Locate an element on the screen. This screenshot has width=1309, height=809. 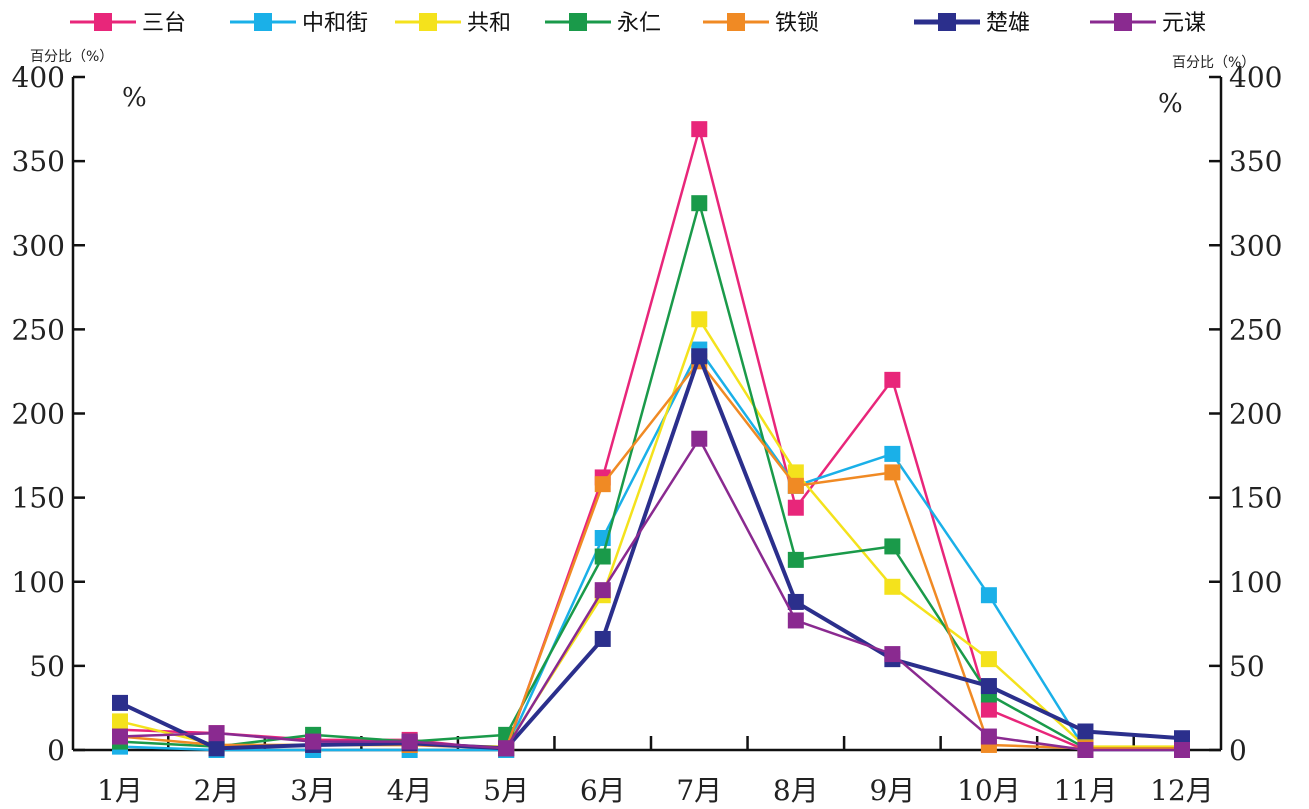
x-tick-label: 7月 is located at coordinates (699, 790).